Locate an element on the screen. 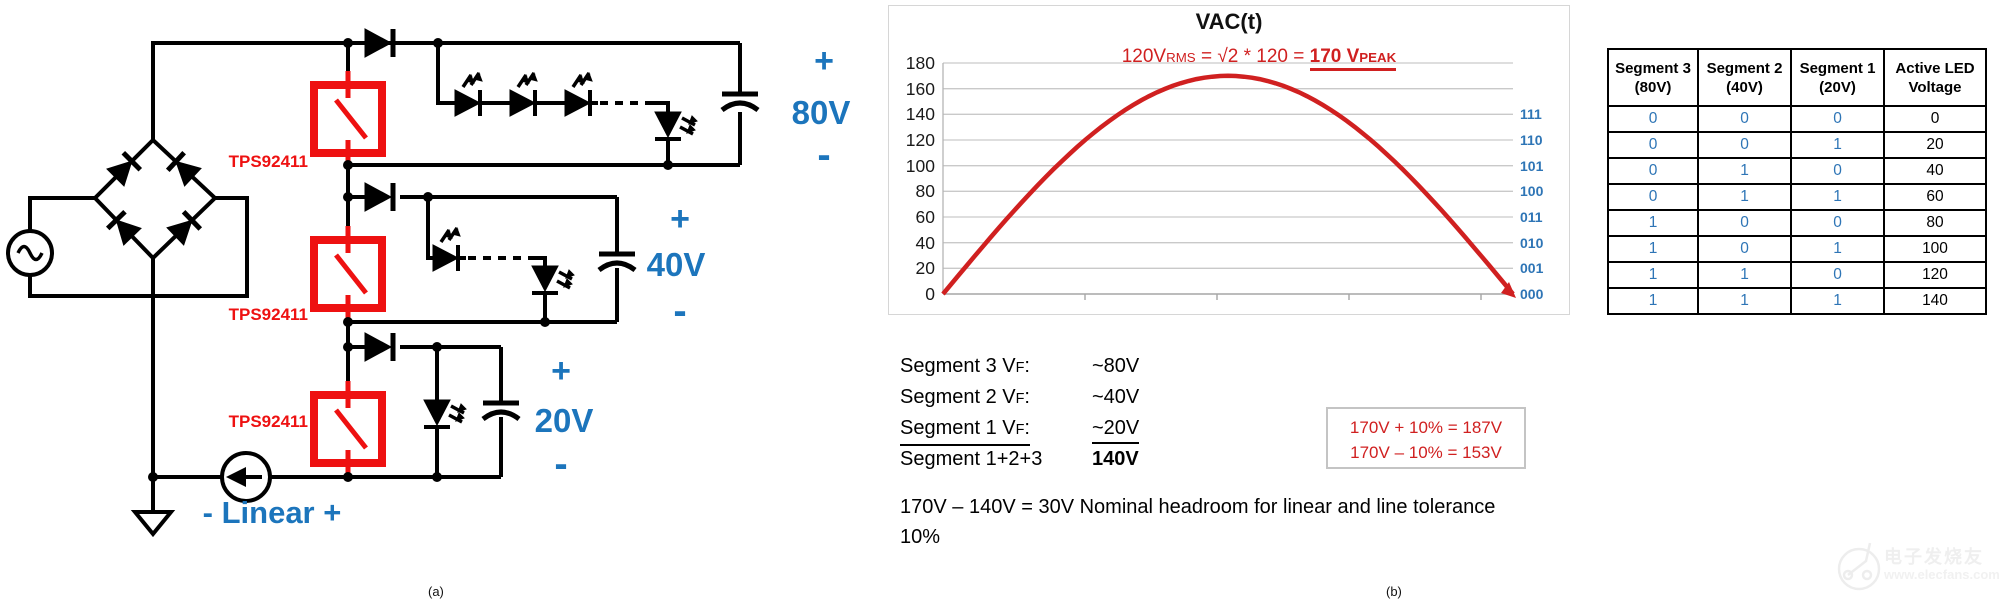  seg3-plus-label: + is located at coordinates (824, 61).